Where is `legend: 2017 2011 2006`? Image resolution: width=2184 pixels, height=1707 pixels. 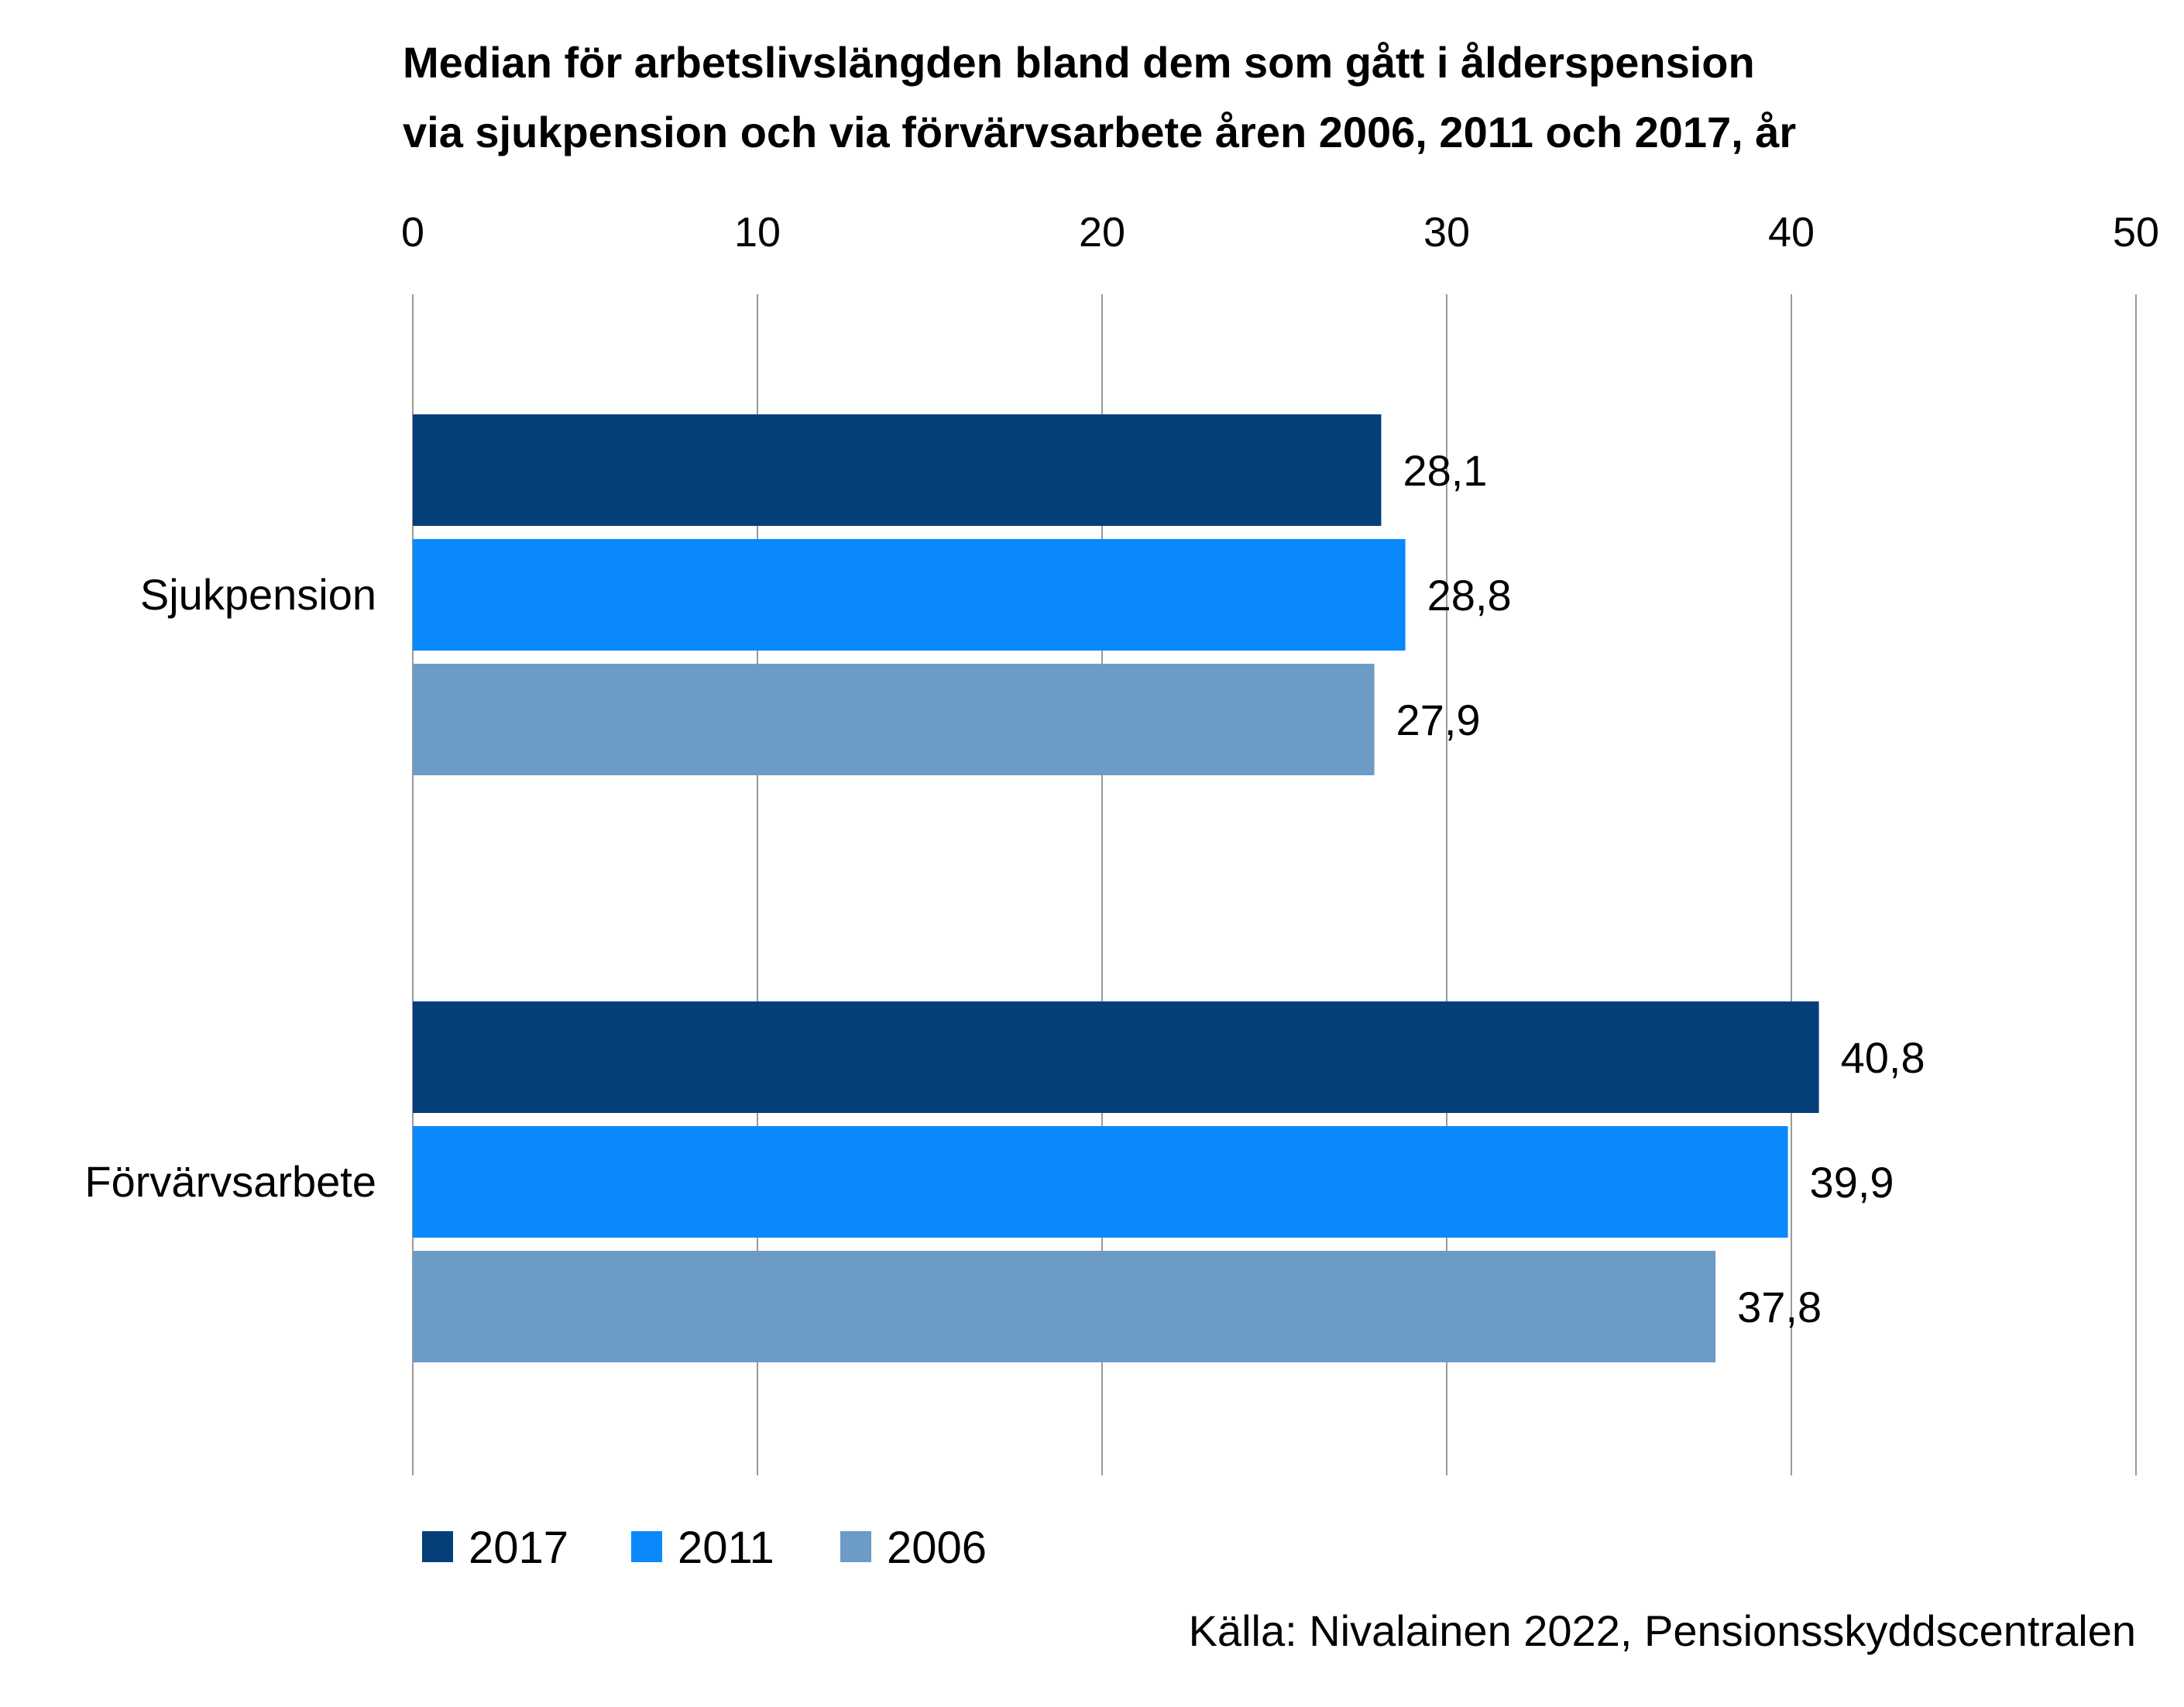
legend: 2017 2011 2006 is located at coordinates (705, 1548).